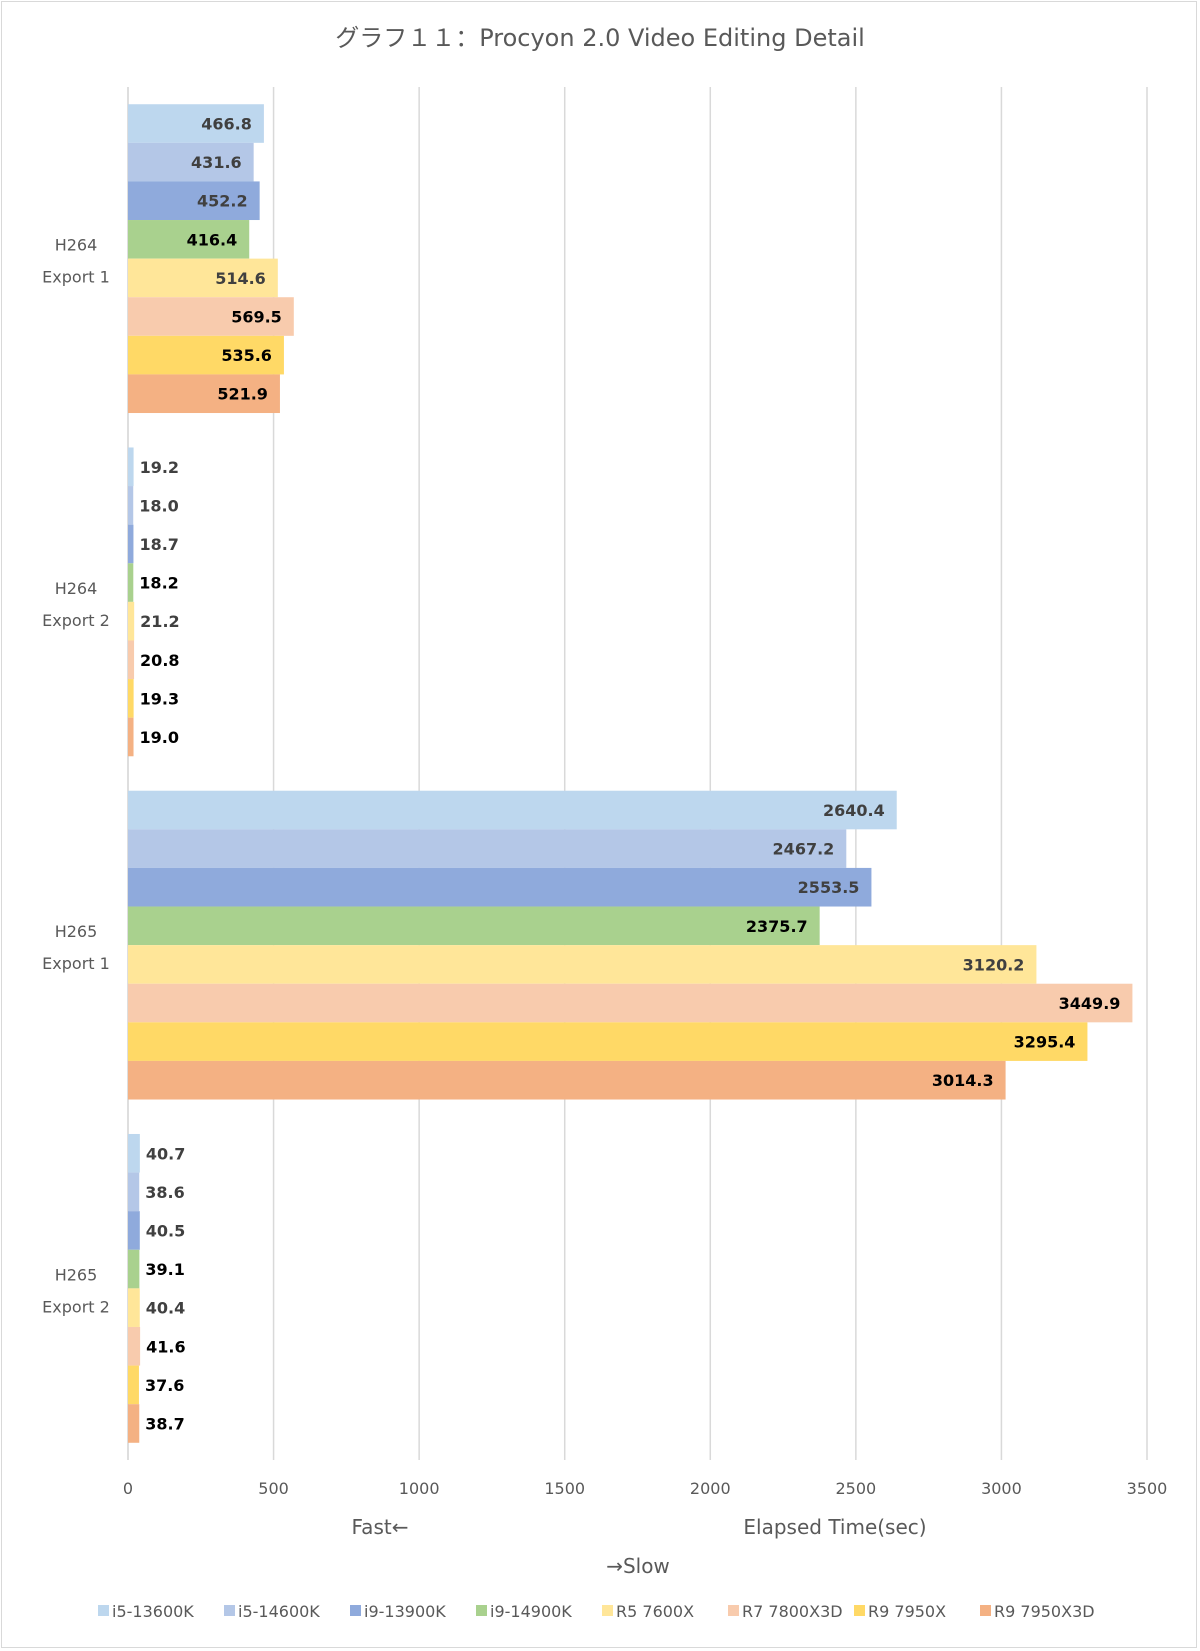 The height and width of the screenshot is (1651, 1200). What do you see at coordinates (834, 1527) in the screenshot?
I see `axis-label-elapsed-time: Elapsed Time(sec)` at bounding box center [834, 1527].